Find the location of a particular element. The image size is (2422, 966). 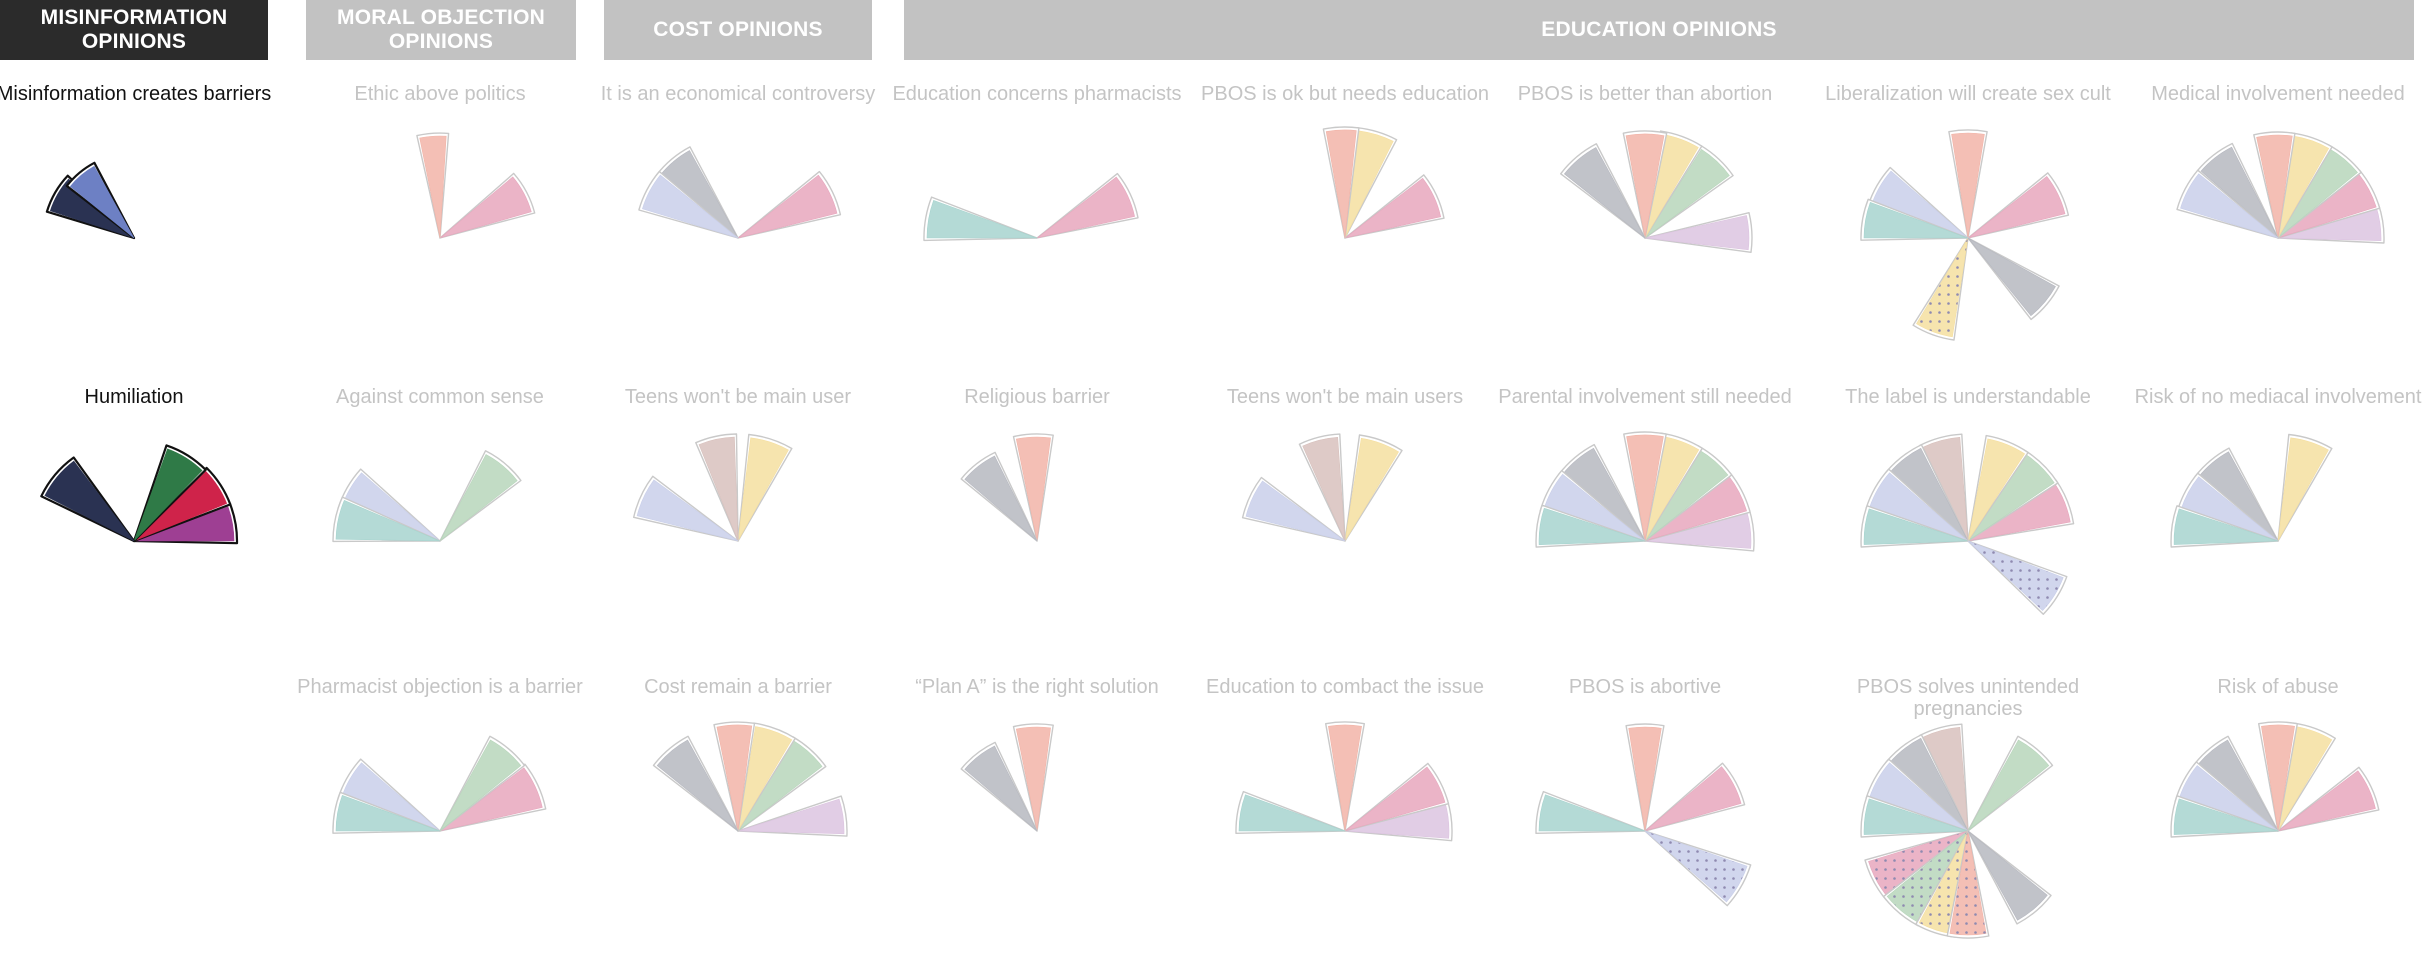

glyph-ethic-above-politics: Ethic above politics is located at coordinates (440, 228).